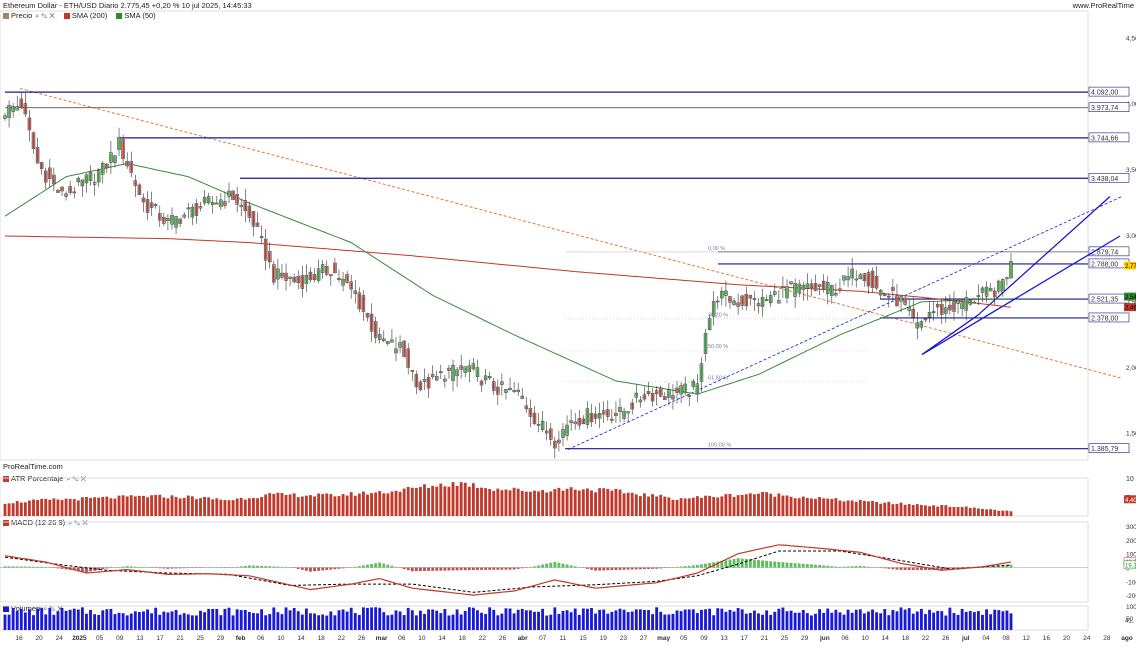 This screenshot has width=1136, height=652. I want to click on atr-tools-icon: ⌕ ✎ ✕, so click(76, 479).